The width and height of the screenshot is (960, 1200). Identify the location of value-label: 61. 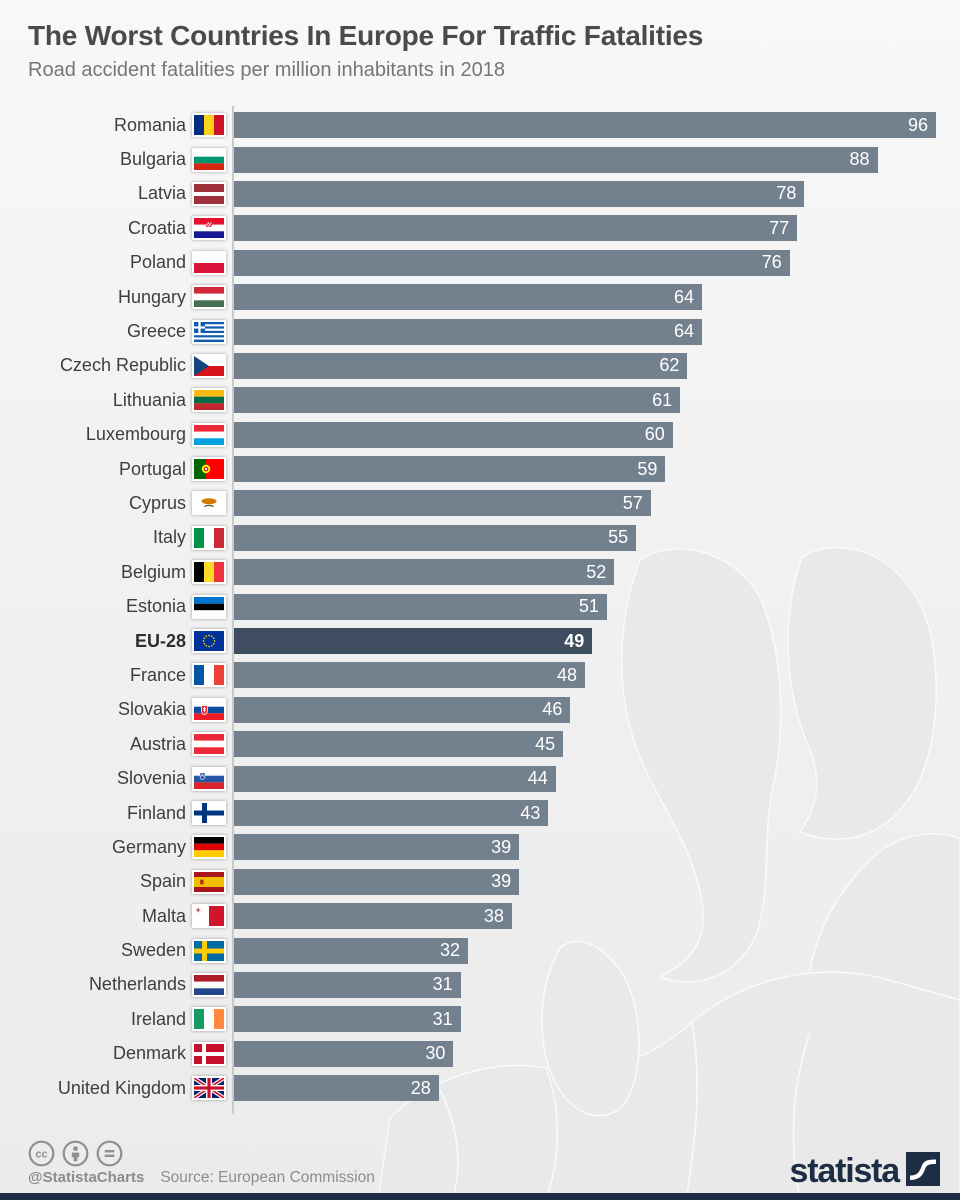
(662, 399).